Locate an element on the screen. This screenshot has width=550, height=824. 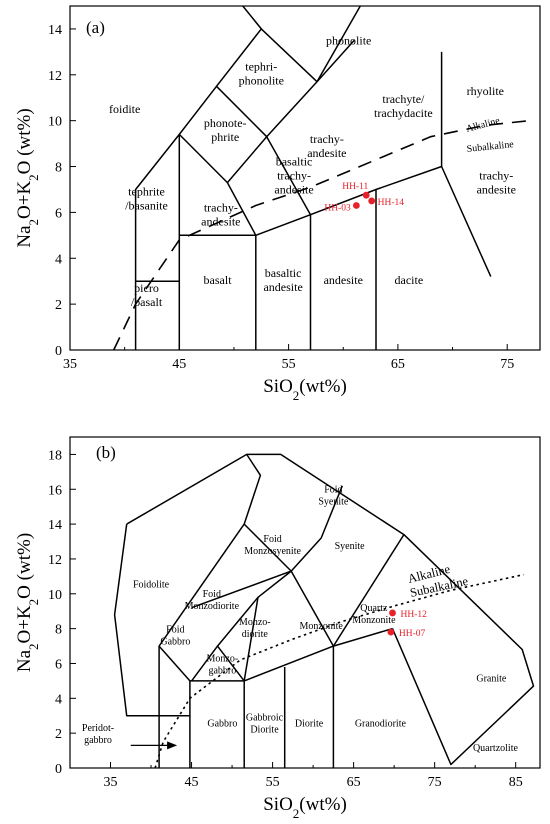
point-label-hh-11: HH-11 is located at coordinates (355, 187).